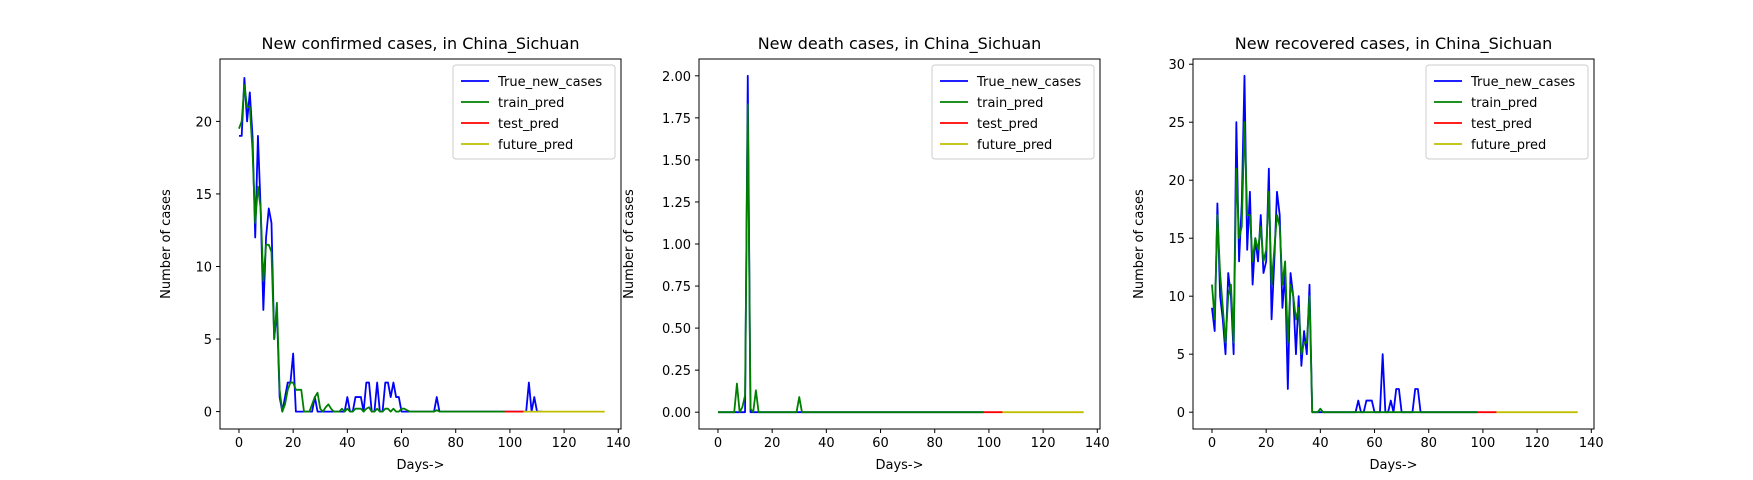  What do you see at coordinates (1176, 123) in the screenshot?
I see `y-tick-label: 25` at bounding box center [1176, 123].